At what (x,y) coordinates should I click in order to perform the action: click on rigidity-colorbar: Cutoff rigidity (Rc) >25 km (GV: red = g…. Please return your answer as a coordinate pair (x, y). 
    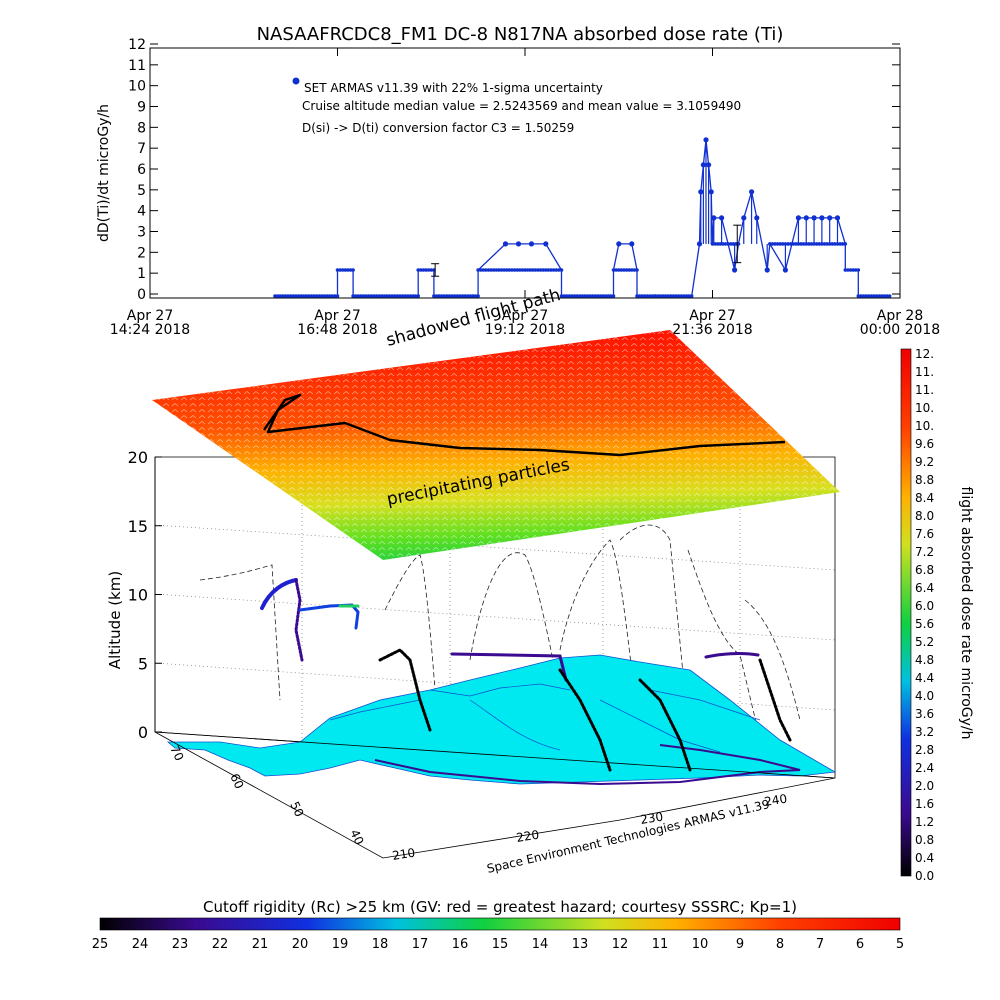
    Looking at the image, I should click on (498, 925).